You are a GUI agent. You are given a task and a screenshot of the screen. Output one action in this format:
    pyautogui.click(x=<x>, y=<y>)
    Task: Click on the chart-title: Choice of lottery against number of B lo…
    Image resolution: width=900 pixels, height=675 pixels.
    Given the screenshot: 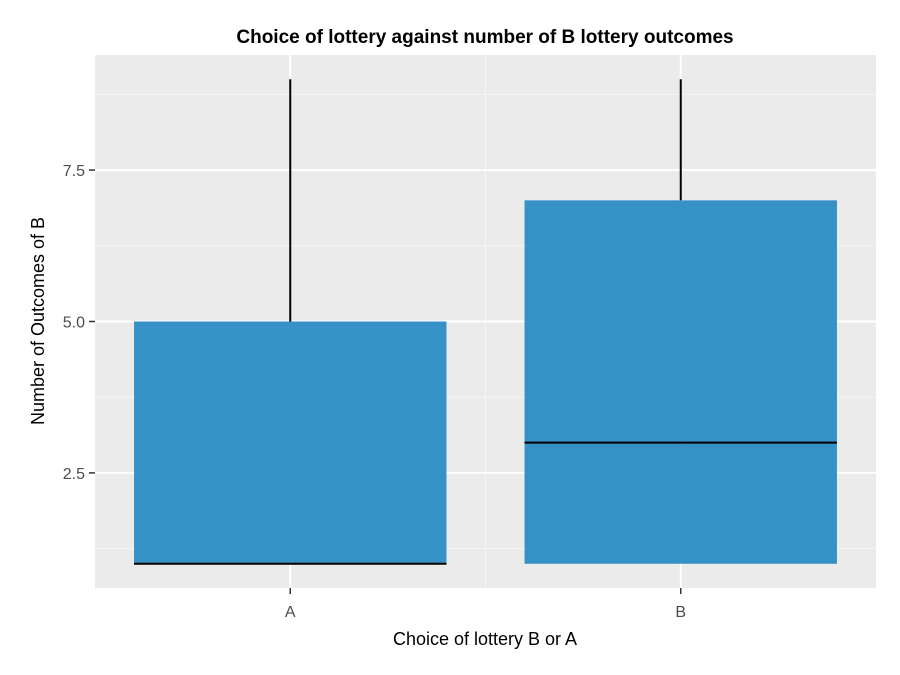 What is the action you would take?
    pyautogui.click(x=484, y=37)
    